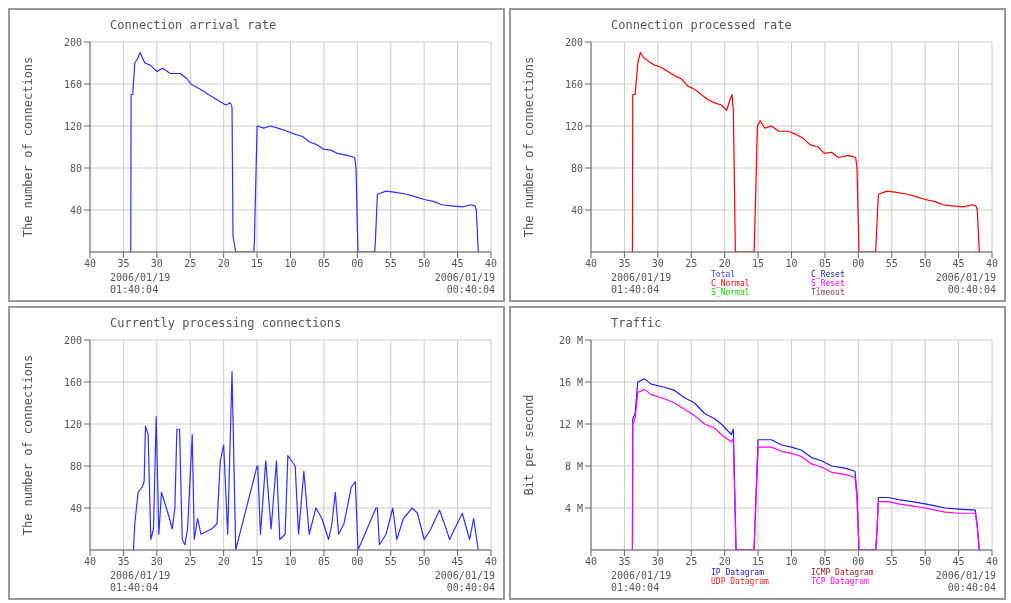 This screenshot has height=603, width=1011. What do you see at coordinates (636, 323) in the screenshot?
I see `chart-title: Traffic` at bounding box center [636, 323].